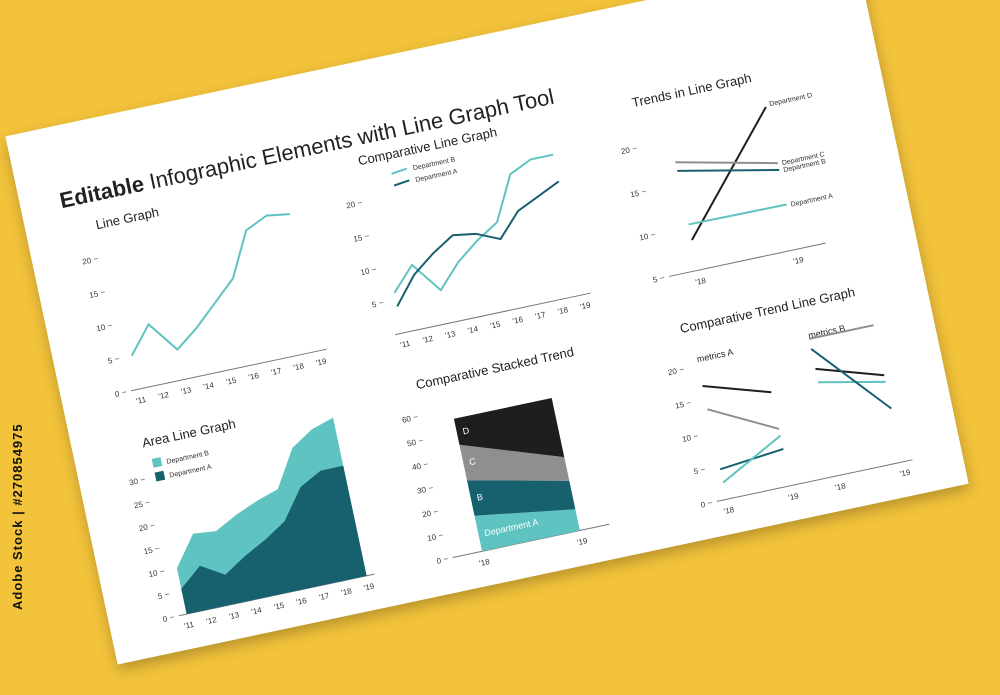 The width and height of the screenshot is (1000, 695). Describe the element at coordinates (480, 497) in the screenshot. I see `band-label: B` at that location.